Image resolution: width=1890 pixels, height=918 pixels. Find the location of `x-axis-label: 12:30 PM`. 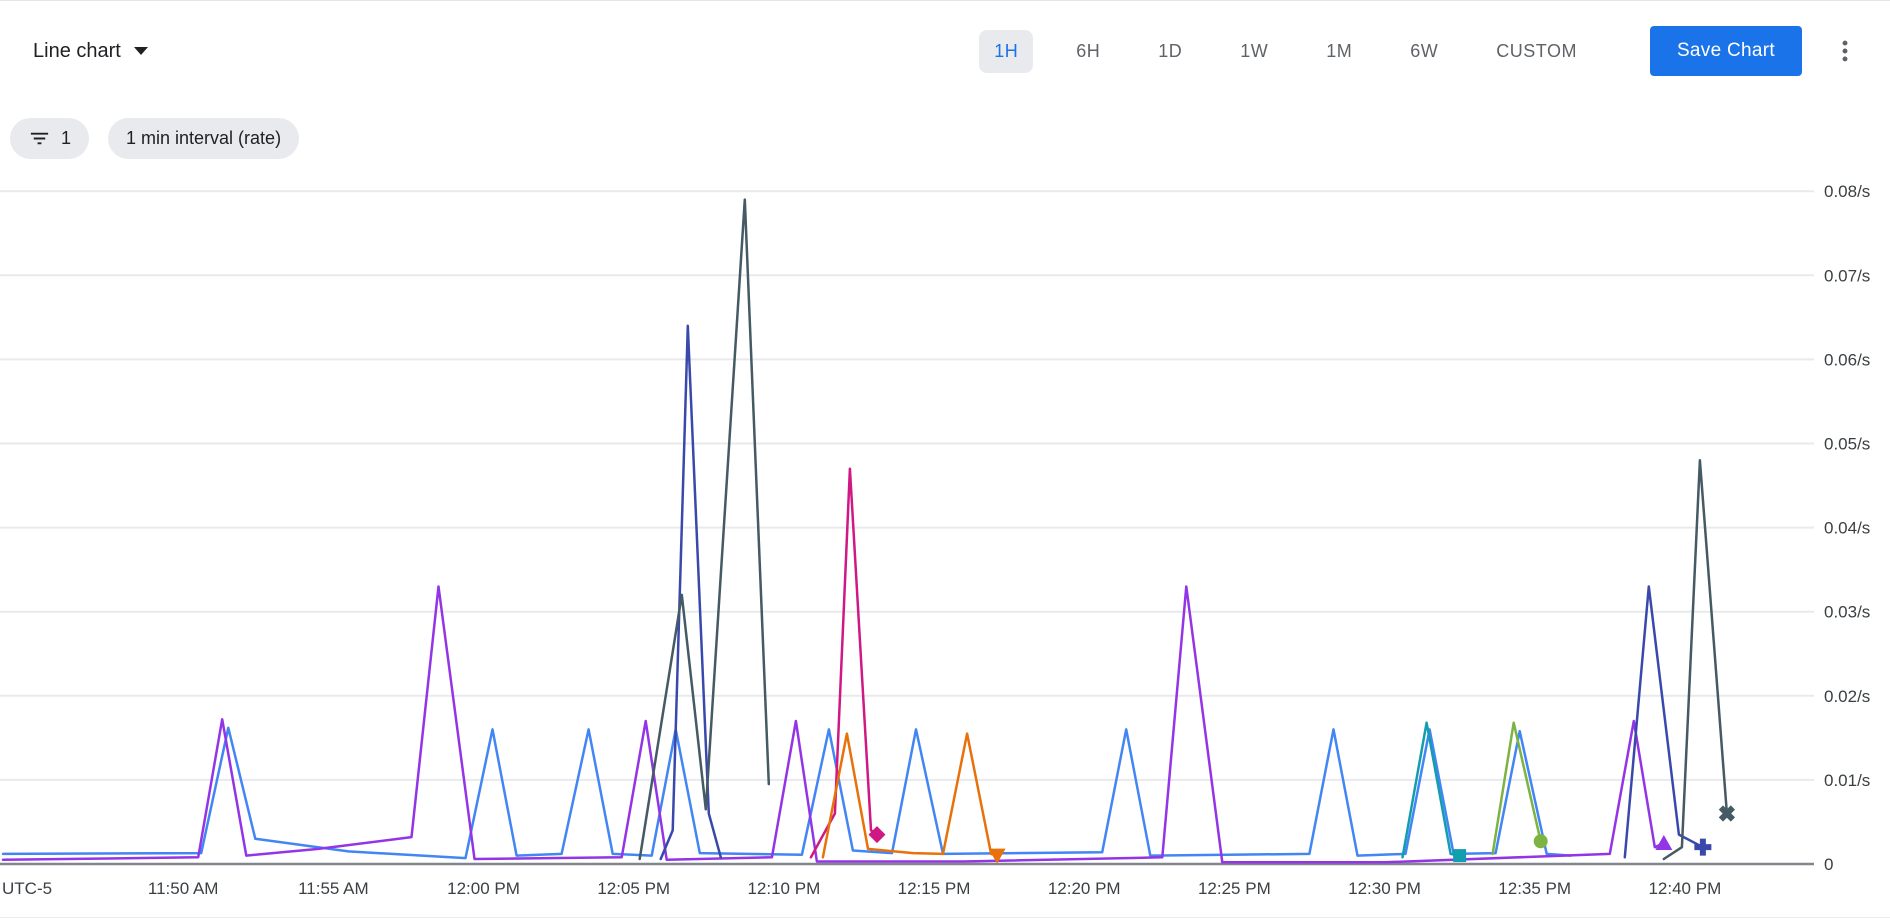

x-axis-label: 12:30 PM is located at coordinates (1384, 888).